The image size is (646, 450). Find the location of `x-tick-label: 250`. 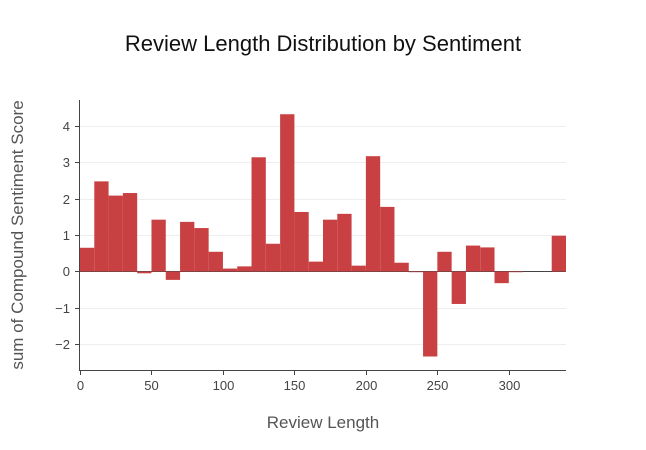

x-tick-label: 250 is located at coordinates (438, 385).